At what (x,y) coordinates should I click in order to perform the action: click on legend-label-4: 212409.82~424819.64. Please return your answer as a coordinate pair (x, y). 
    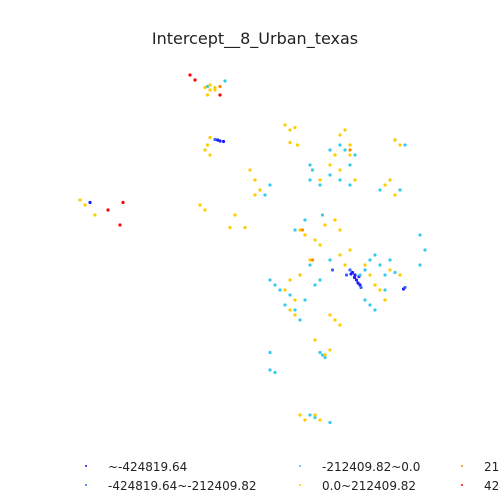
    Looking at the image, I should click on (492, 467).